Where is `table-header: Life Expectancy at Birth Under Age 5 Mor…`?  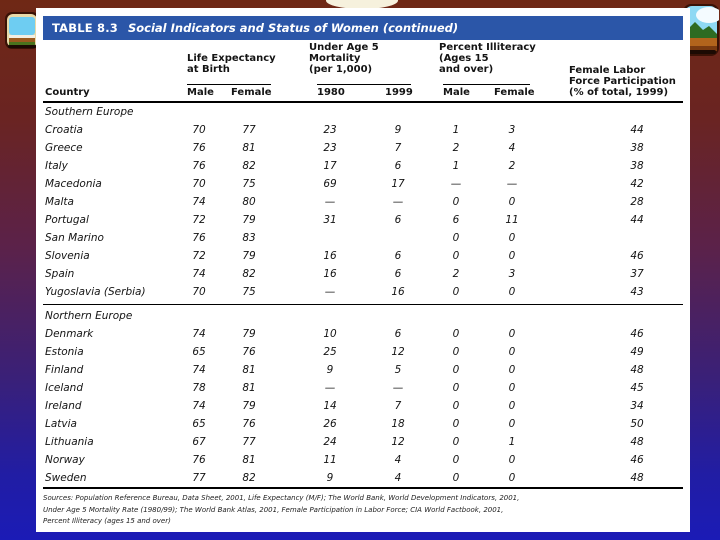
table-header: Life Expectancy at Birth Under Age 5 Mor… is located at coordinates (363, 71).